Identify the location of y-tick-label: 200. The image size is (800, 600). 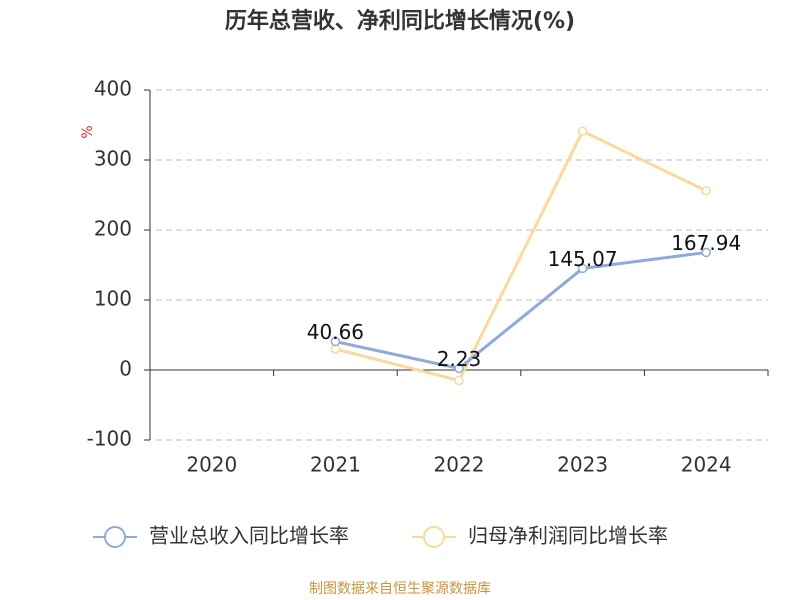
(113, 229).